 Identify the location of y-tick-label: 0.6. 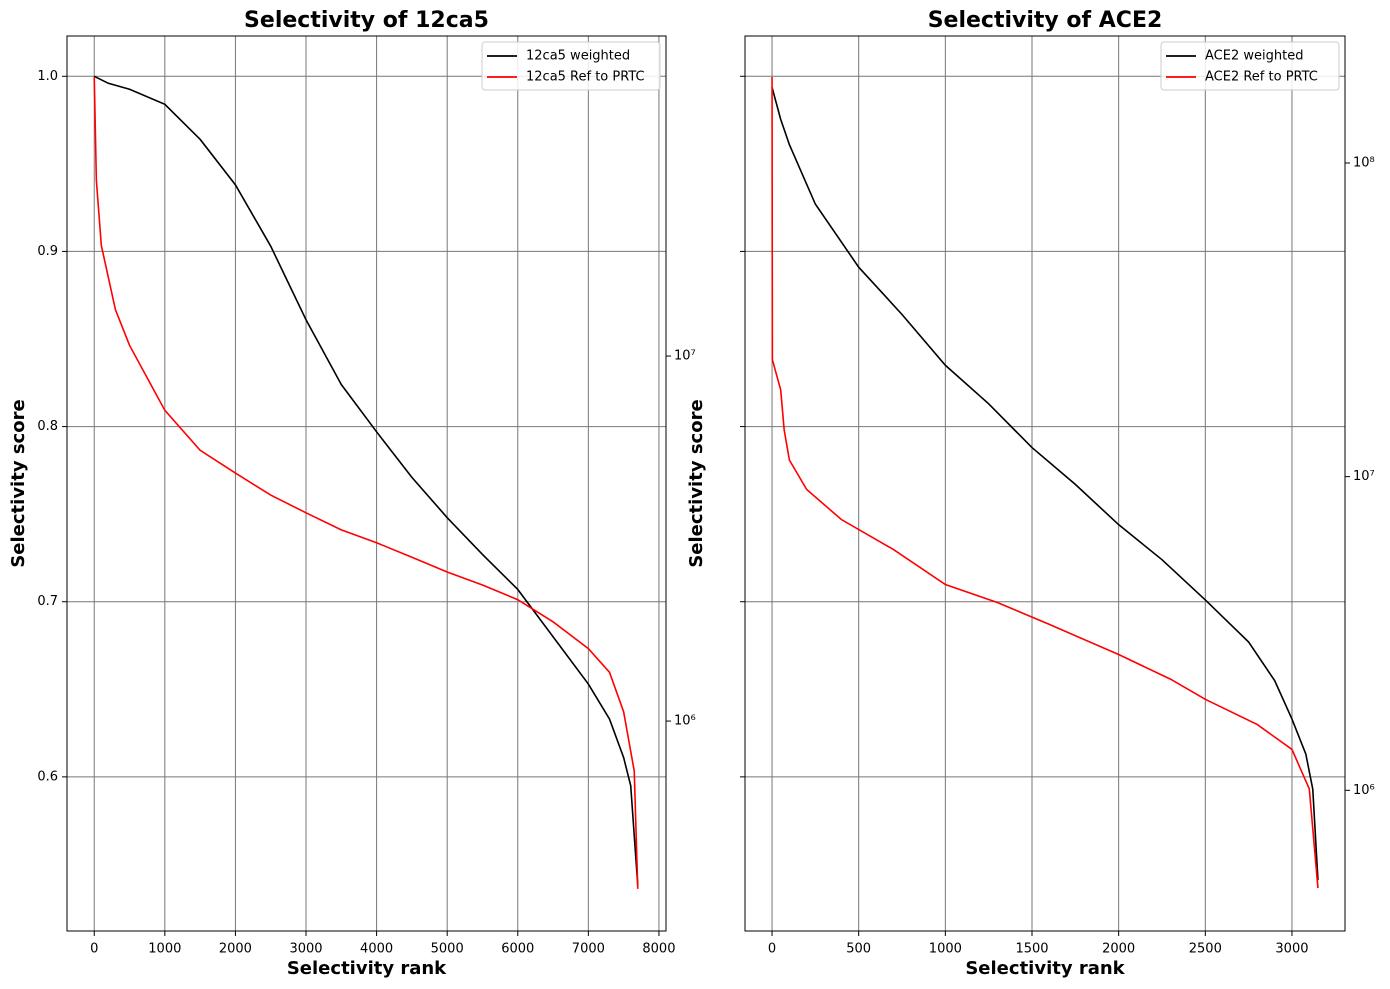
(47, 776).